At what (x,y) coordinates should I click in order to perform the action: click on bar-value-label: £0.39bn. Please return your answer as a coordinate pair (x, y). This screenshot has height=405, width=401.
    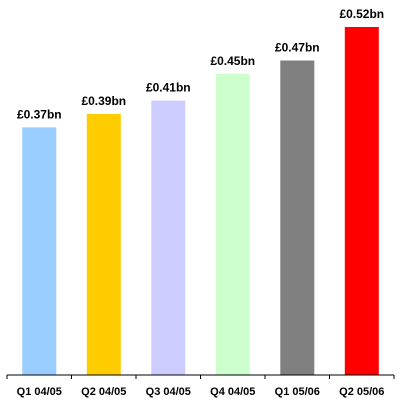
    Looking at the image, I should click on (103, 101).